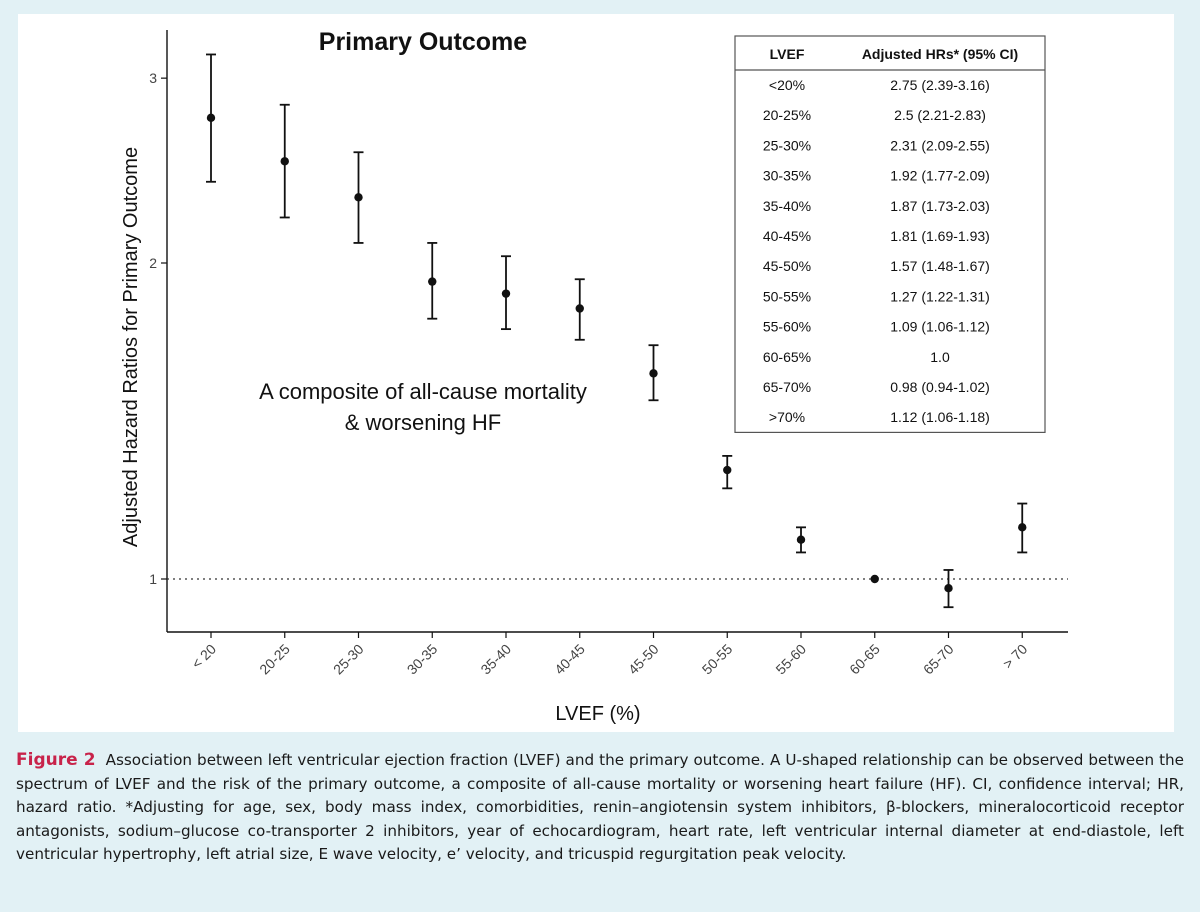 This screenshot has height=912, width=1200. Describe the element at coordinates (940, 296) in the screenshot. I see `table-cell-hr: 1.27 (1.22-1.31)` at that location.